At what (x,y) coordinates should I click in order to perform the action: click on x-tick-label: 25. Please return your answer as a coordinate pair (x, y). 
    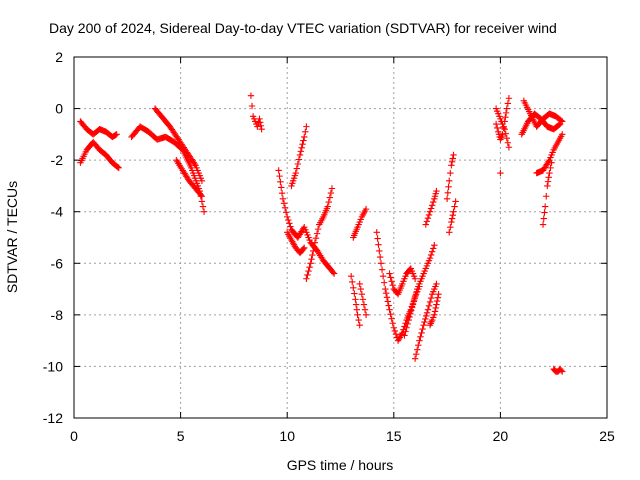
    Looking at the image, I should click on (607, 436).